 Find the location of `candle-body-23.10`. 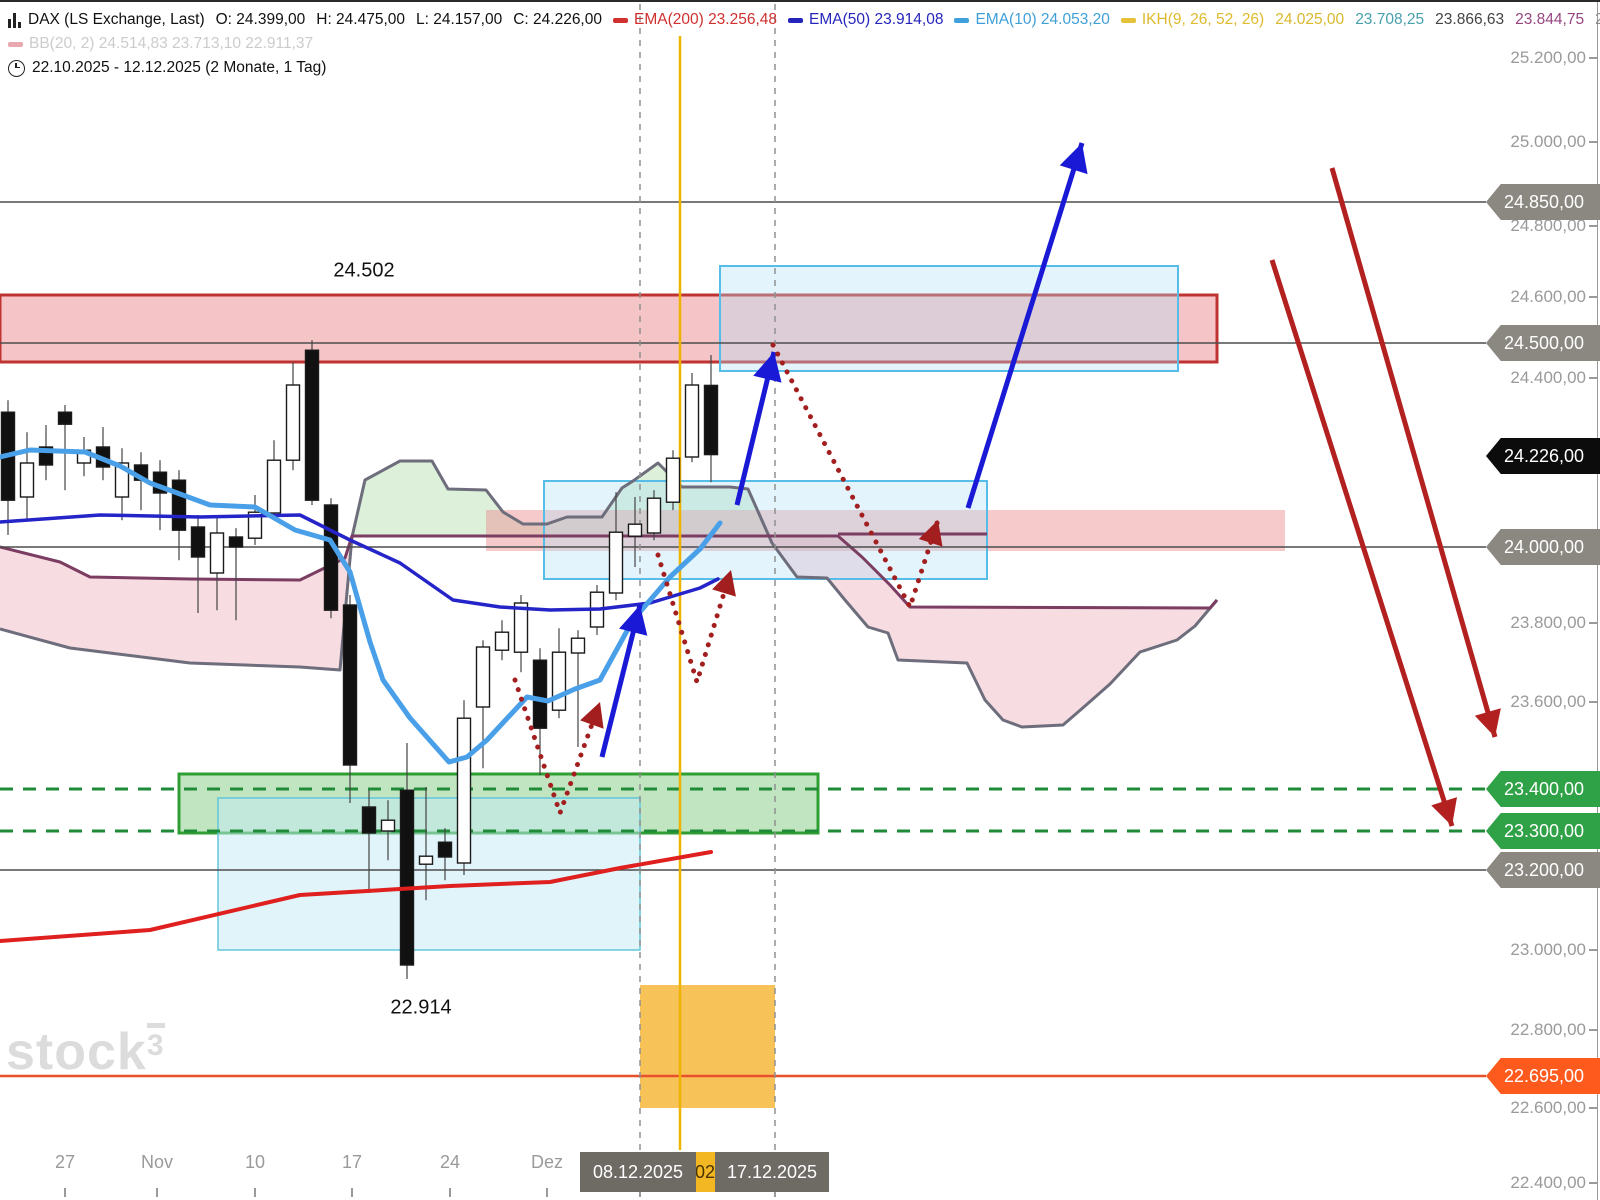

candle-body-23.10 is located at coordinates (27, 480).